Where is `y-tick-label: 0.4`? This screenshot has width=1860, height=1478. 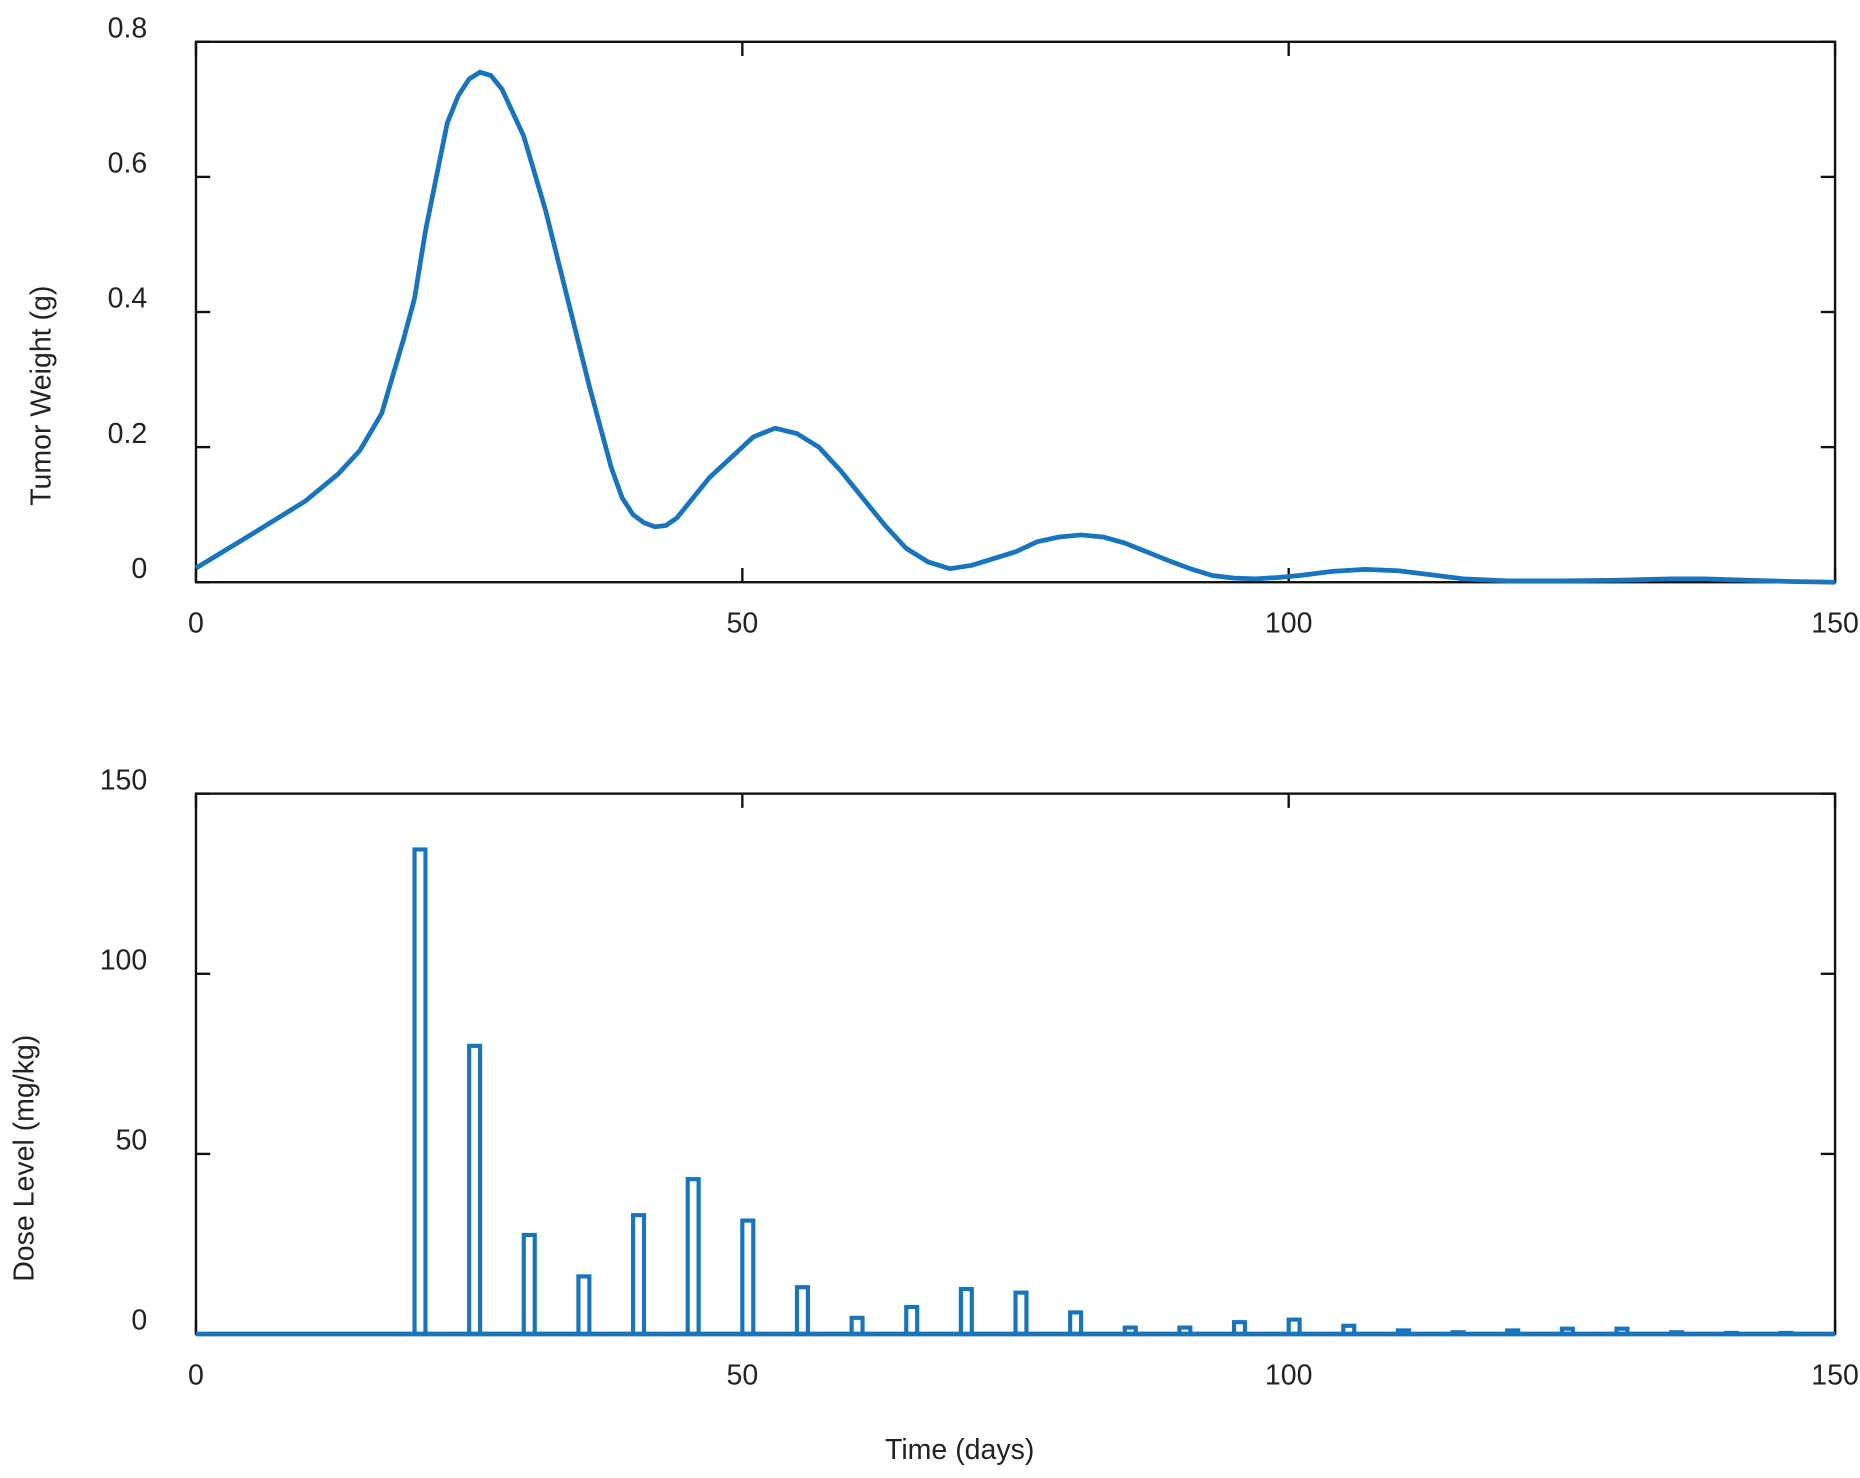
y-tick-label: 0.4 is located at coordinates (128, 299).